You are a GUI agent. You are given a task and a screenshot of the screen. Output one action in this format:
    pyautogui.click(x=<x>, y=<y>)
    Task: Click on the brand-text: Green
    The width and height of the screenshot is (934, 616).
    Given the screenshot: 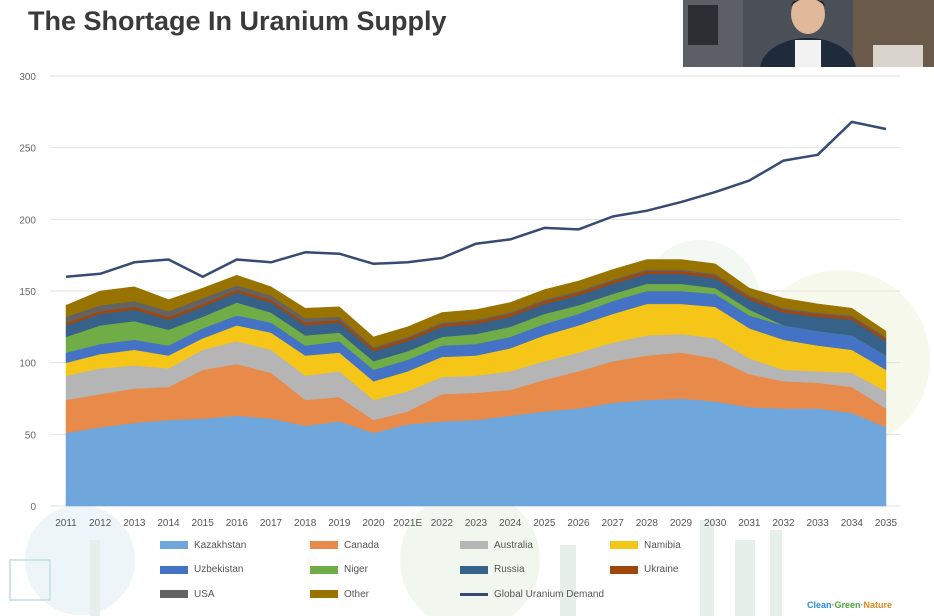 What is the action you would take?
    pyautogui.click(x=847, y=605)
    